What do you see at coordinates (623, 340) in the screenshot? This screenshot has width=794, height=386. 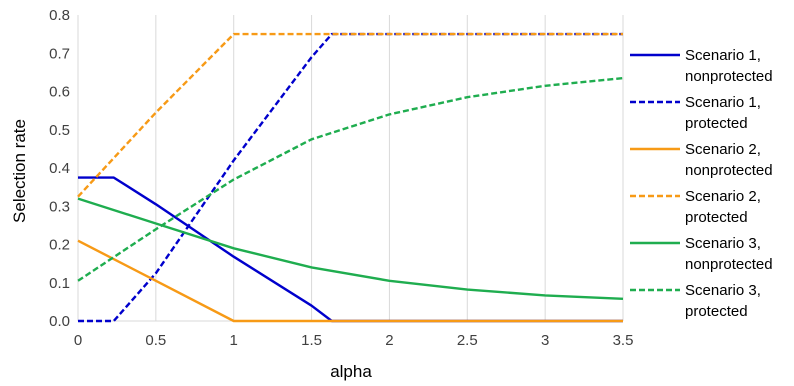 I see `x-tick-label: 3.5` at bounding box center [623, 340].